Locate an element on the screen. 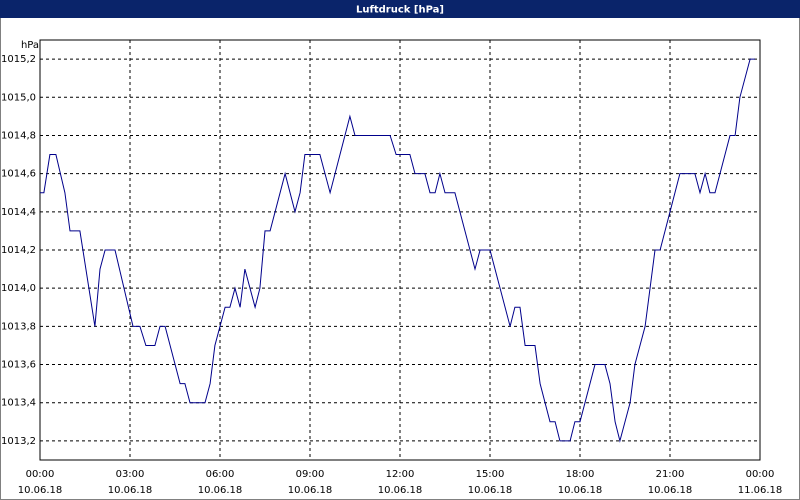 This screenshot has width=800, height=500. y-tick-label: 1014,6 is located at coordinates (18, 174).